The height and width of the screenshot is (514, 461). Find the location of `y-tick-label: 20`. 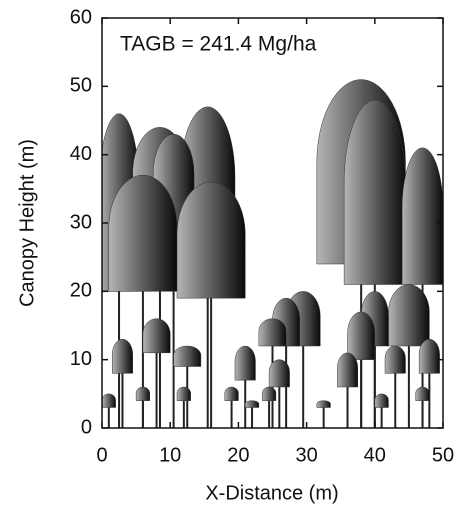

y-tick-label: 20 is located at coordinates (81, 291).